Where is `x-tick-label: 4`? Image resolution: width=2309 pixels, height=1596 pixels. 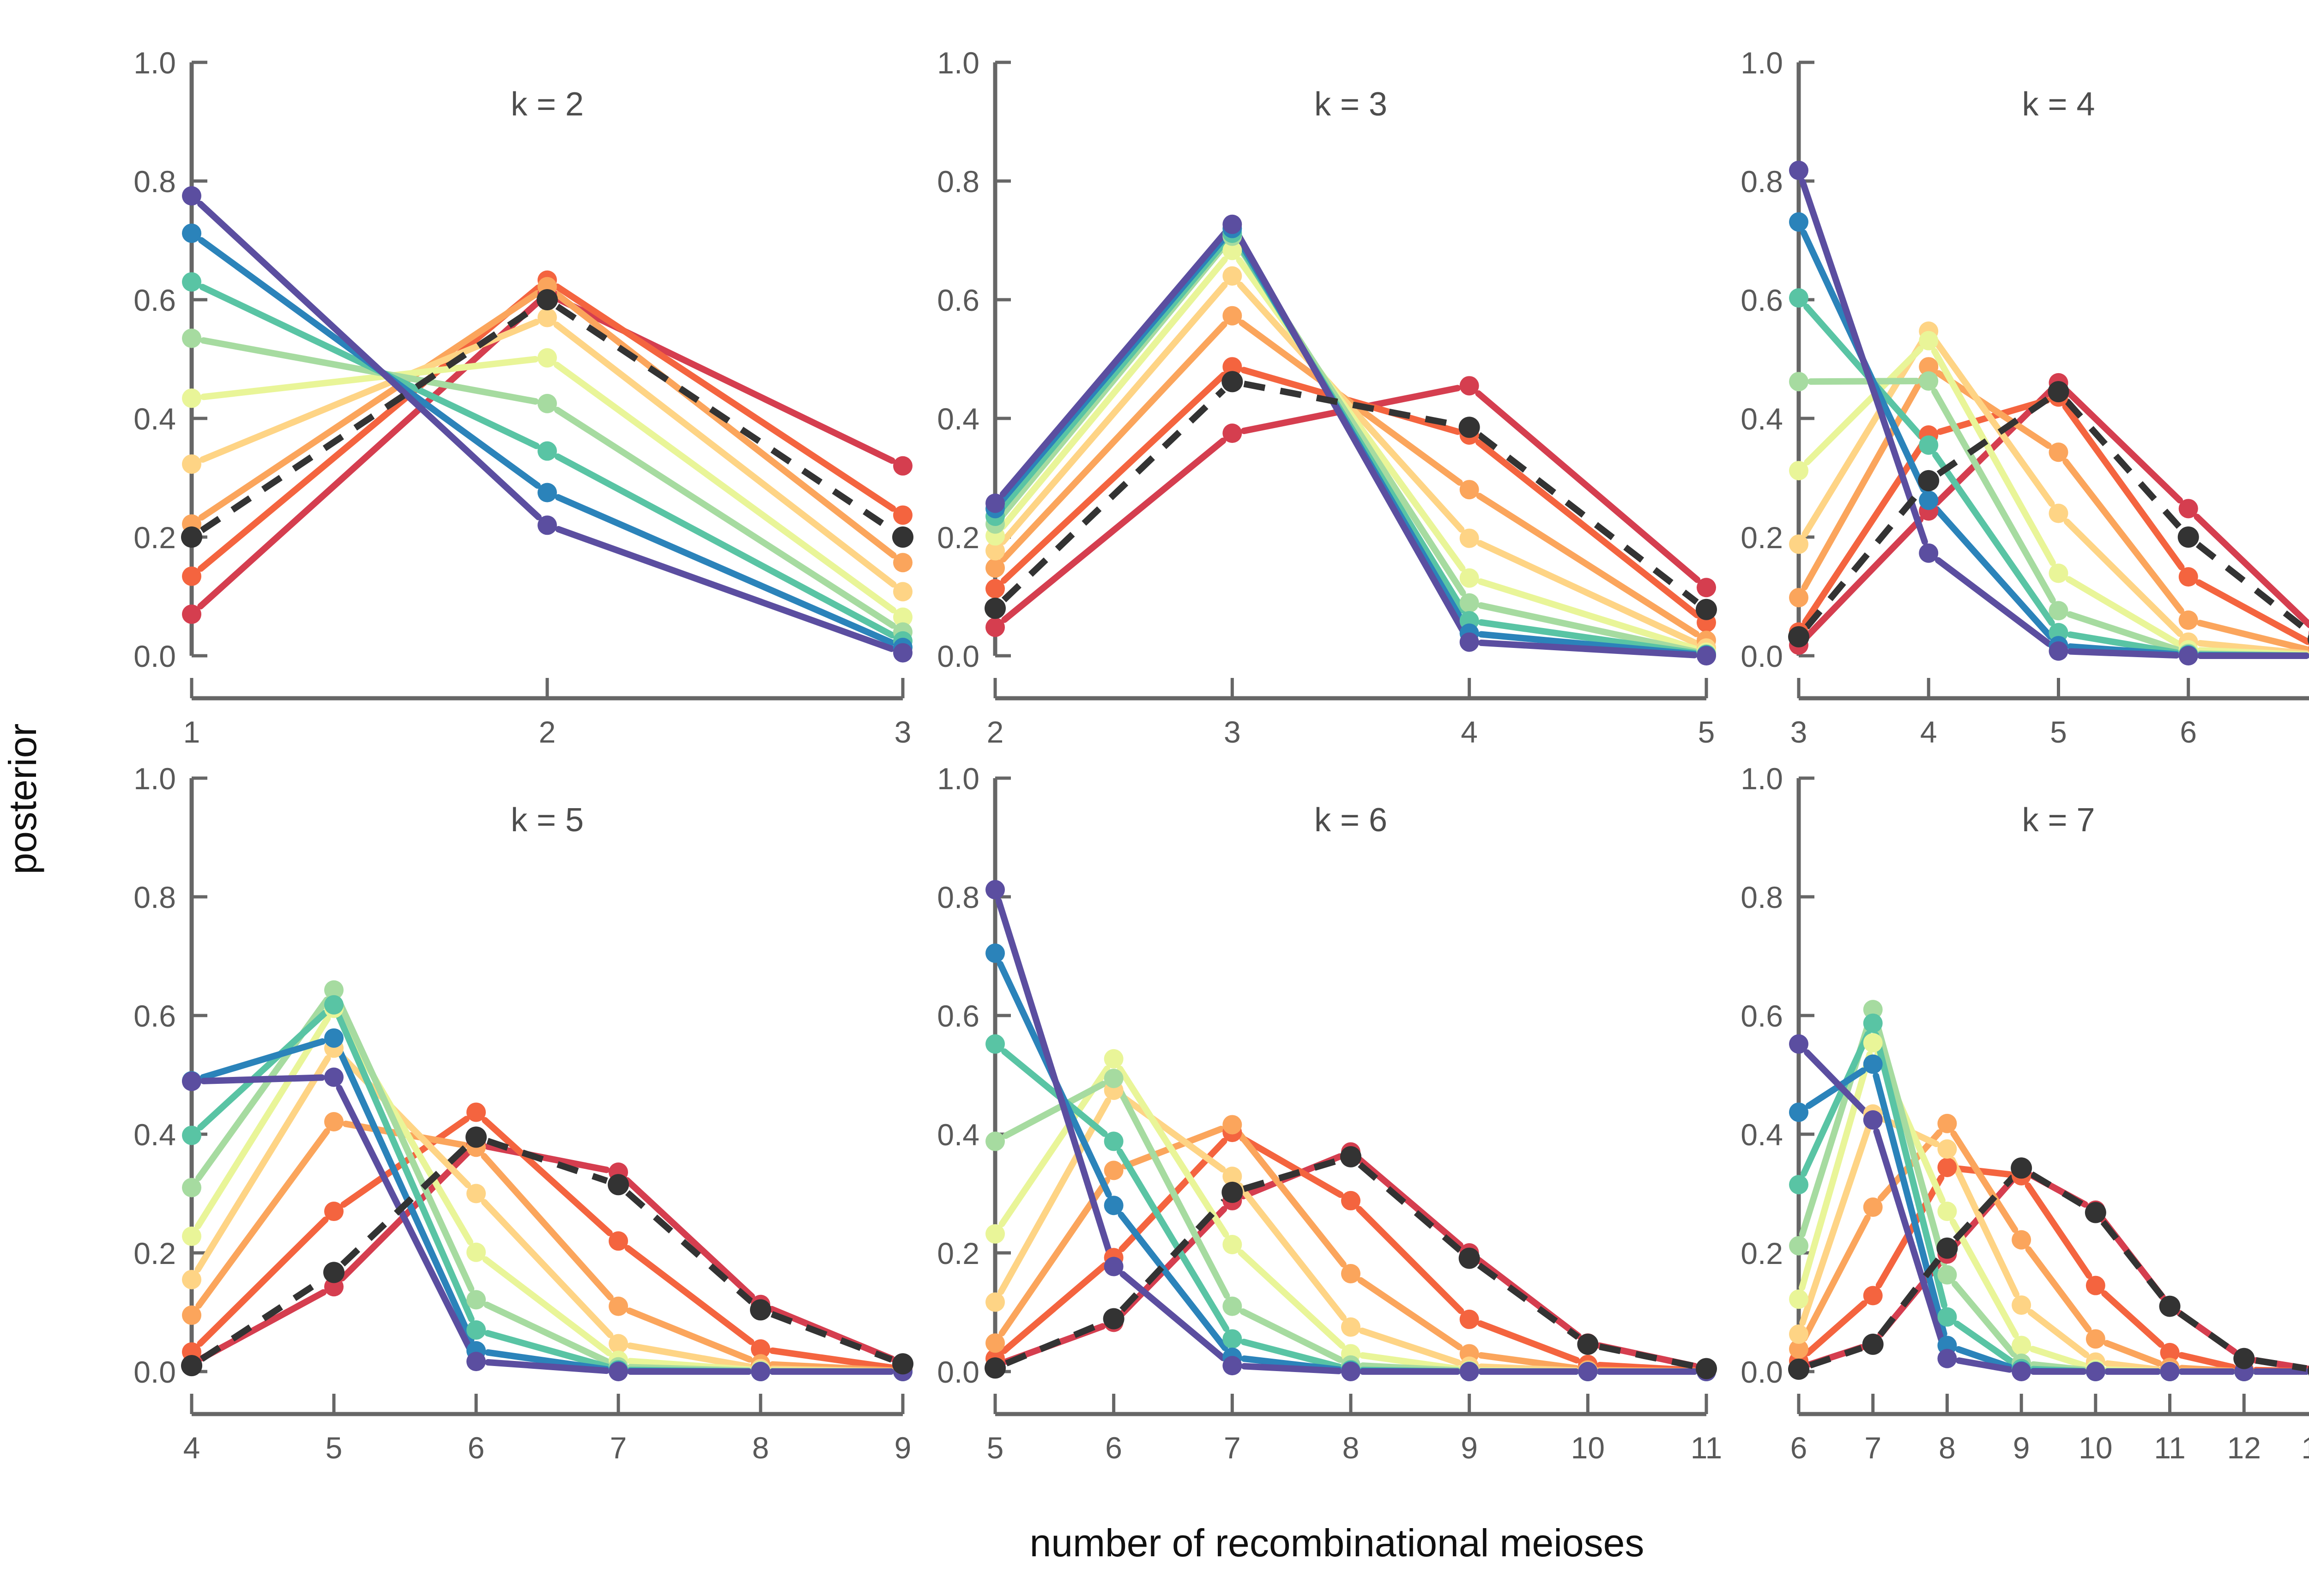
x-tick-label: 4 is located at coordinates (1928, 732).